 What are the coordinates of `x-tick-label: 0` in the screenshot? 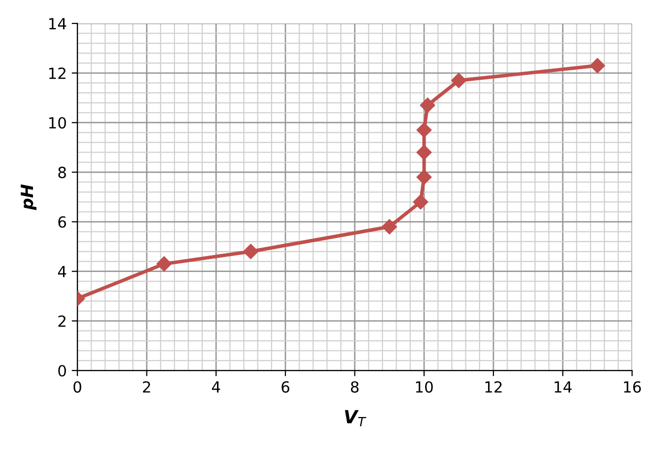 It's located at (78, 387).